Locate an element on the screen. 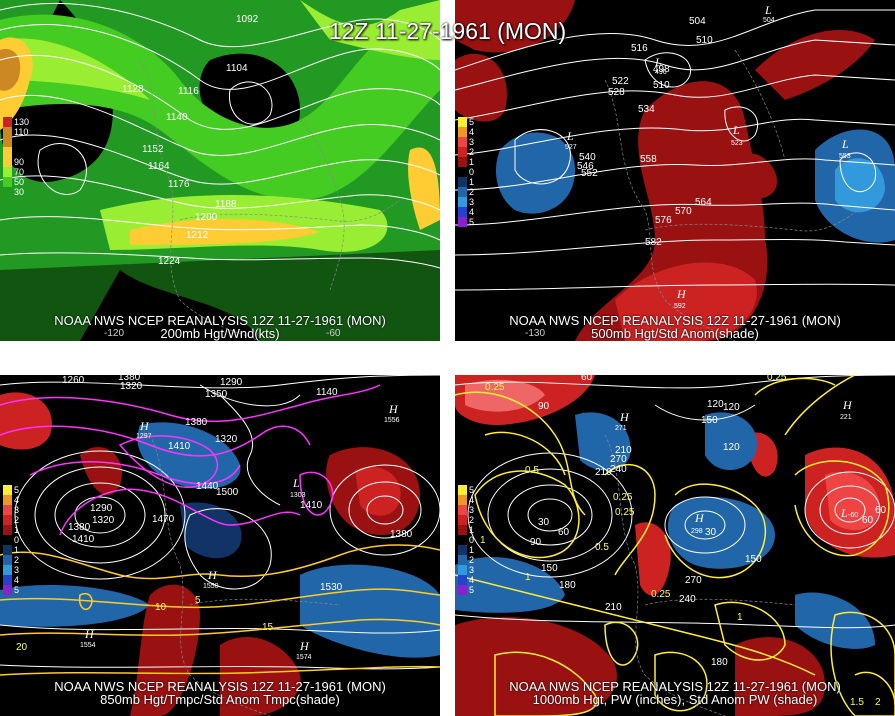 The height and width of the screenshot is (716, 895). legend-row: 30 is located at coordinates (20, 192).